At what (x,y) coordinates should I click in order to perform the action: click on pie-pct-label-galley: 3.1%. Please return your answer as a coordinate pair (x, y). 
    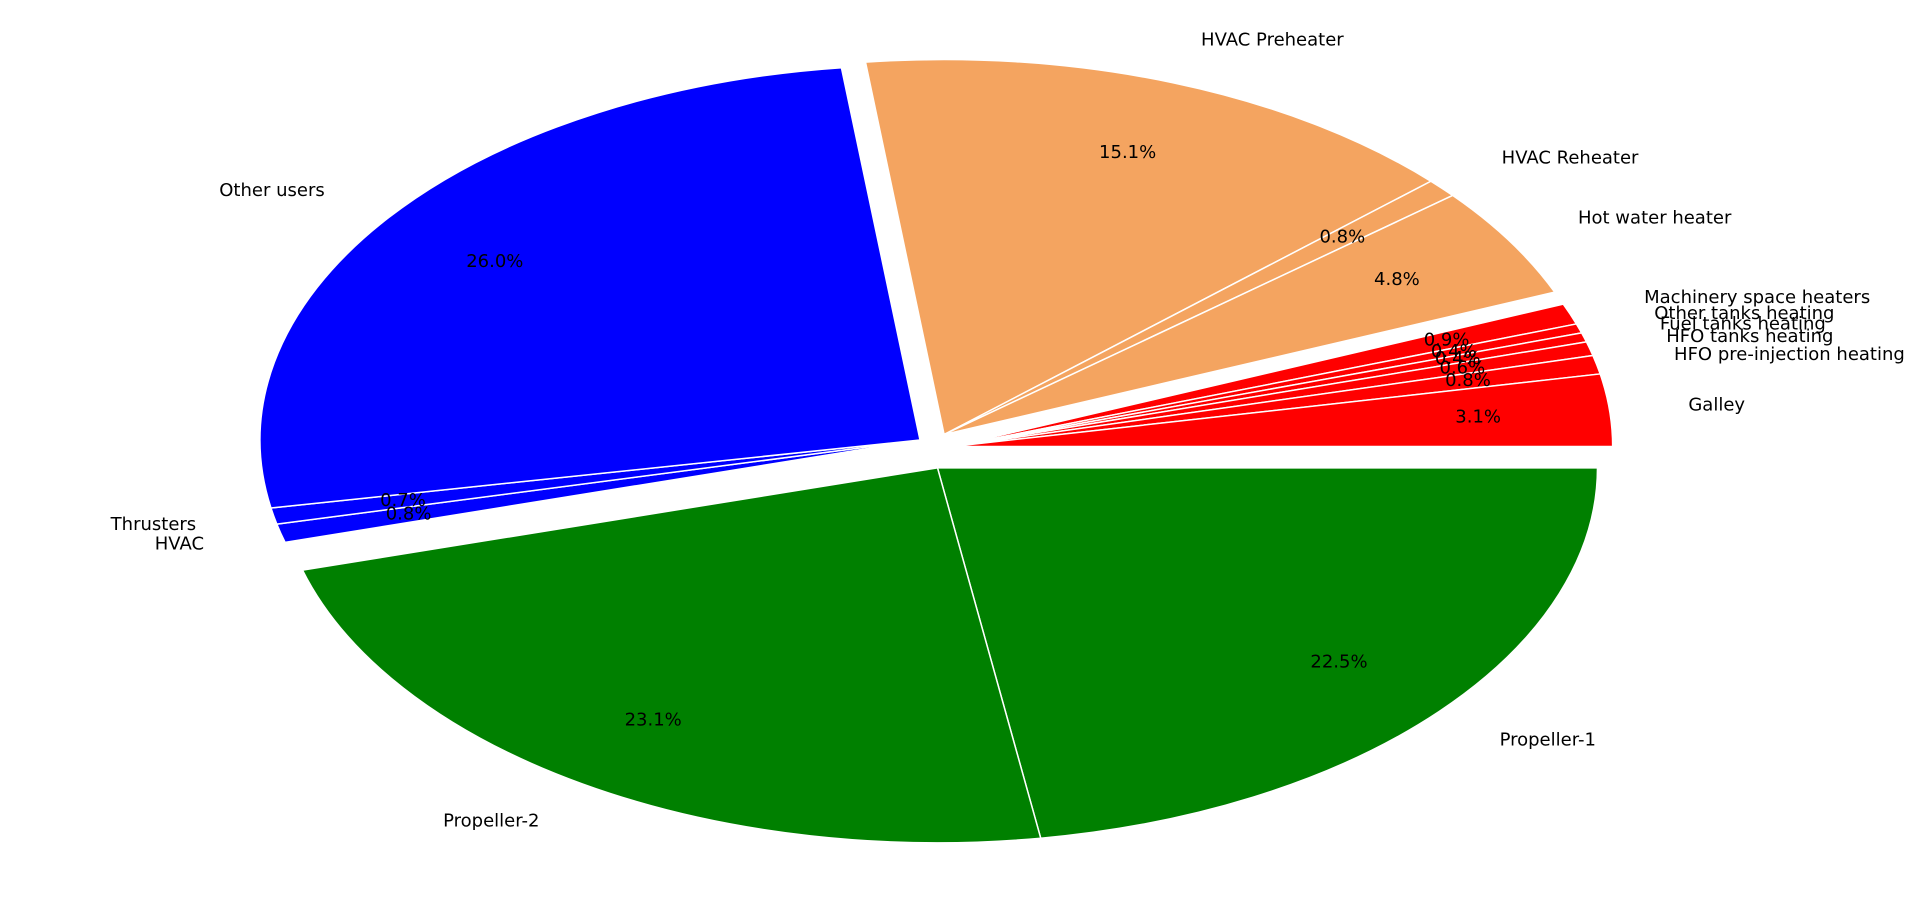
    Looking at the image, I should click on (1478, 416).